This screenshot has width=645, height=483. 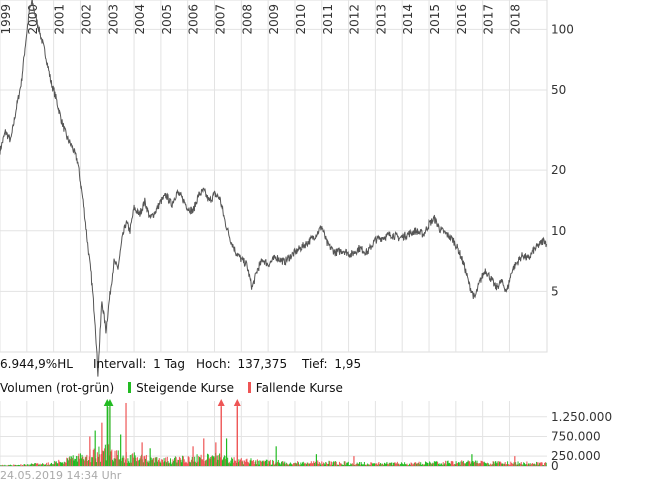 What do you see at coordinates (299, 388) in the screenshot?
I see `legend-label-falling: Fallende Kurse` at bounding box center [299, 388].